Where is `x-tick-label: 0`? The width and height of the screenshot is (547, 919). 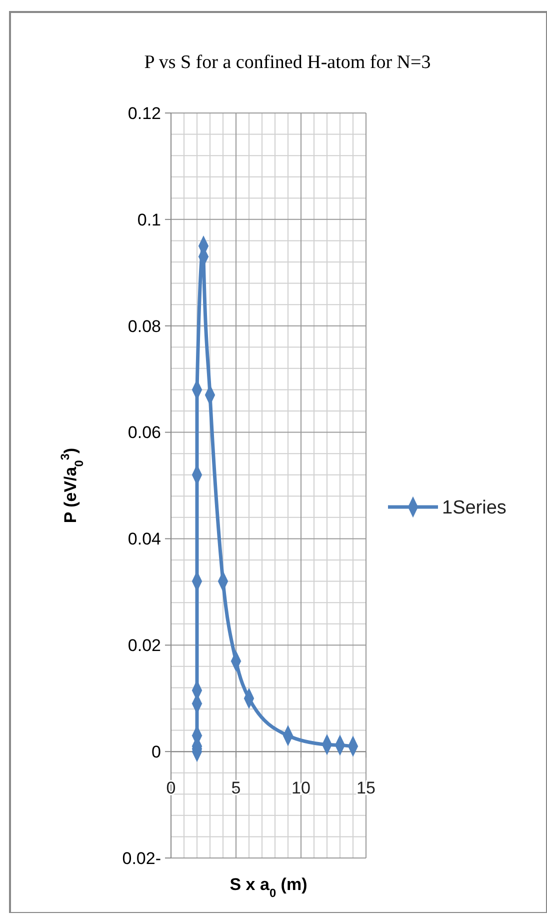
x-tick-label: 0 is located at coordinates (171, 788).